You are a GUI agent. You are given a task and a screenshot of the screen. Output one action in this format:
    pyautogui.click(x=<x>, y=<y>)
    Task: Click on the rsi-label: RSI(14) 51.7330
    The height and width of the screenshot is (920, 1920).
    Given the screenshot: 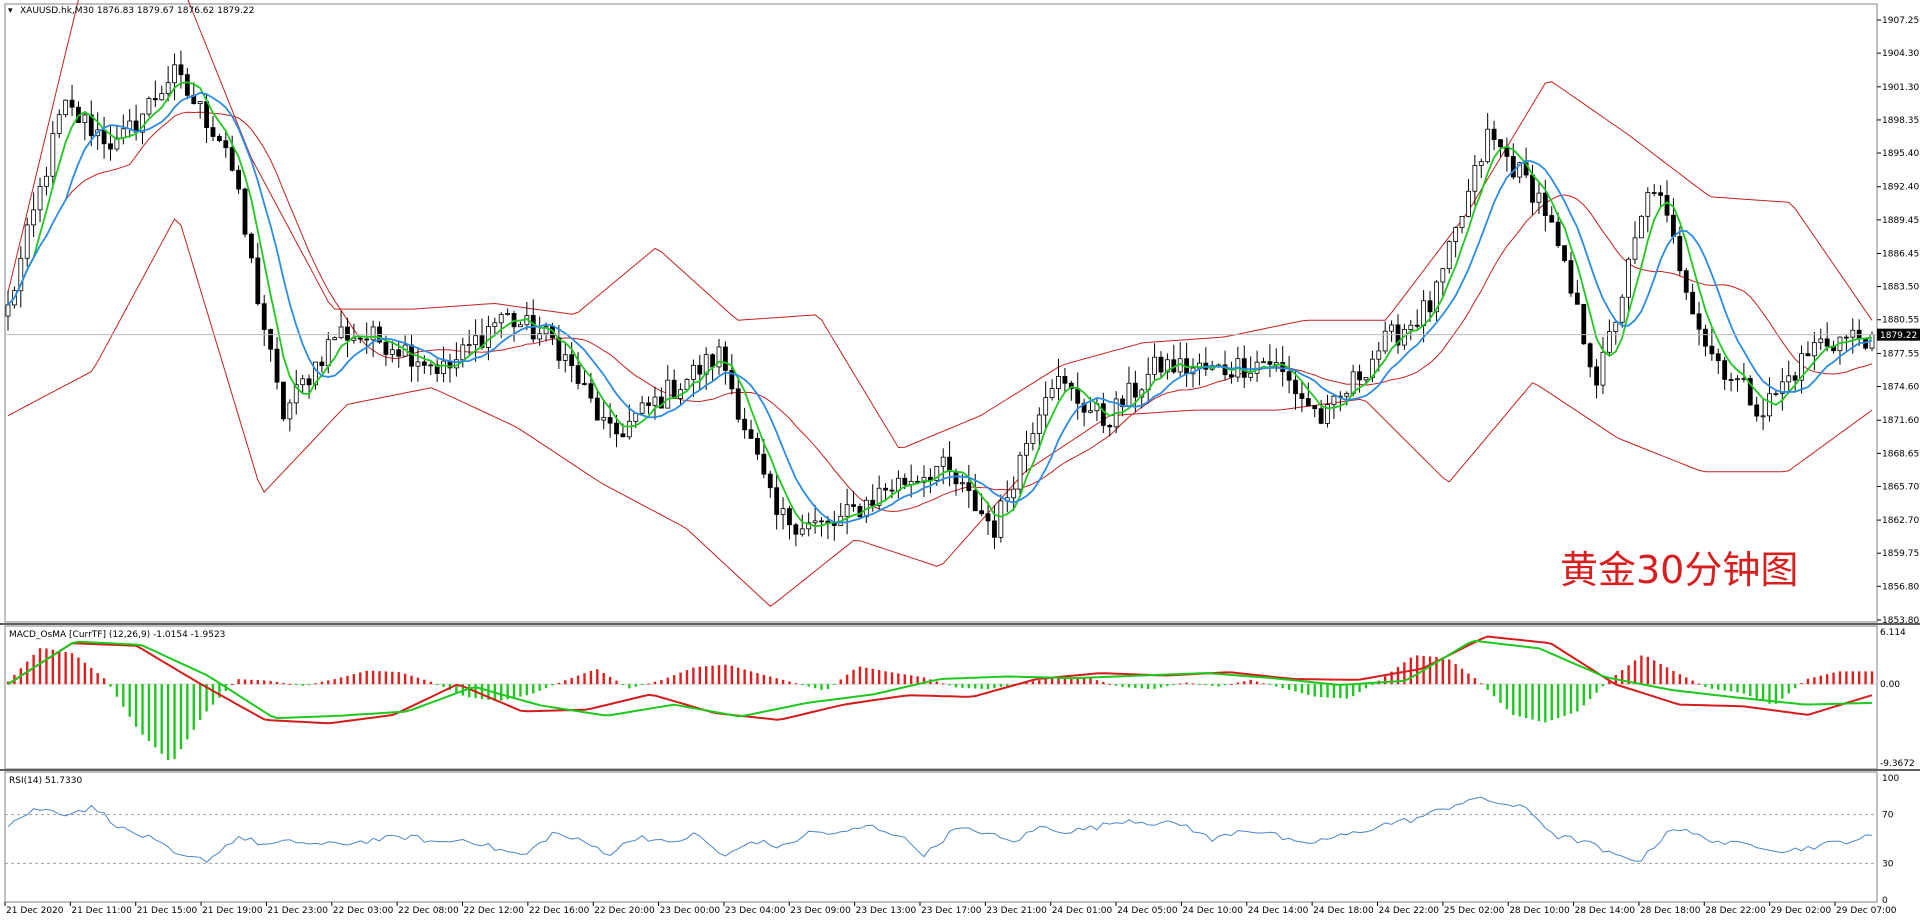 What is the action you would take?
    pyautogui.click(x=45, y=781)
    